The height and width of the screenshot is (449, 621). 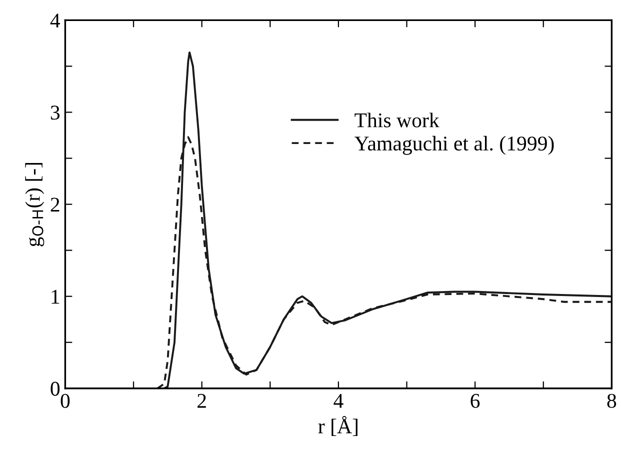 I want to click on x-tick-label: 6, so click(x=475, y=401).